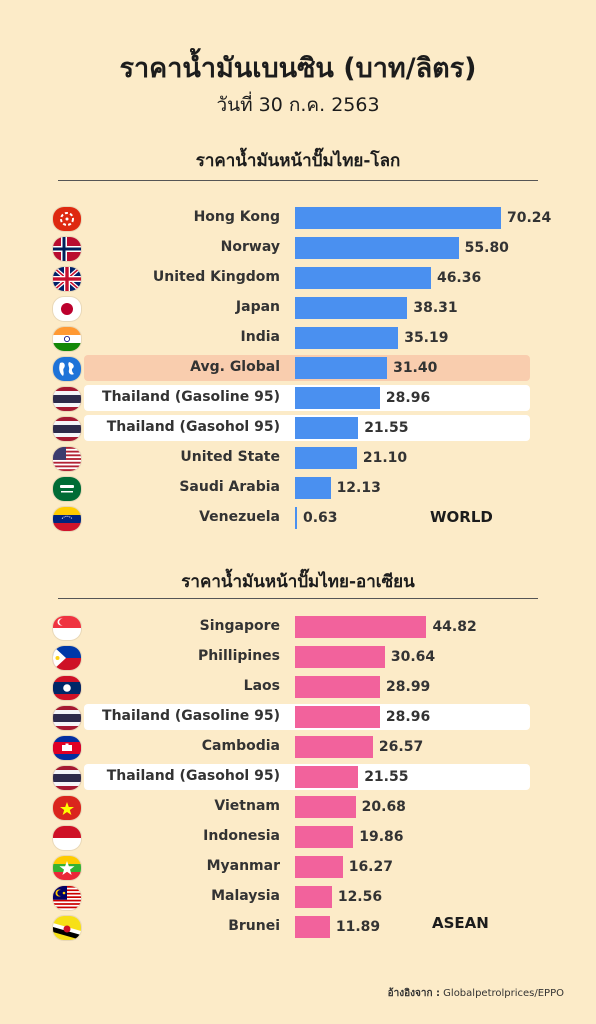 The height and width of the screenshot is (1024, 596). I want to click on philippines-flag-icon, so click(67, 658).